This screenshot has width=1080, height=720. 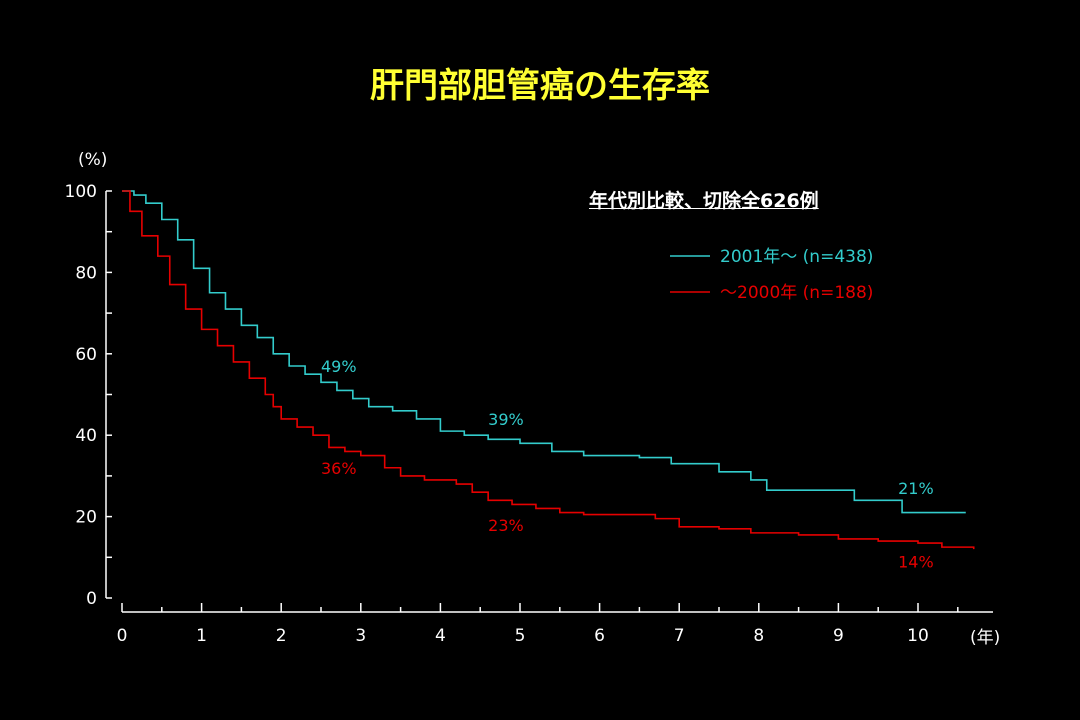 What do you see at coordinates (339, 468) in the screenshot?
I see `survival-annotation: 36%` at bounding box center [339, 468].